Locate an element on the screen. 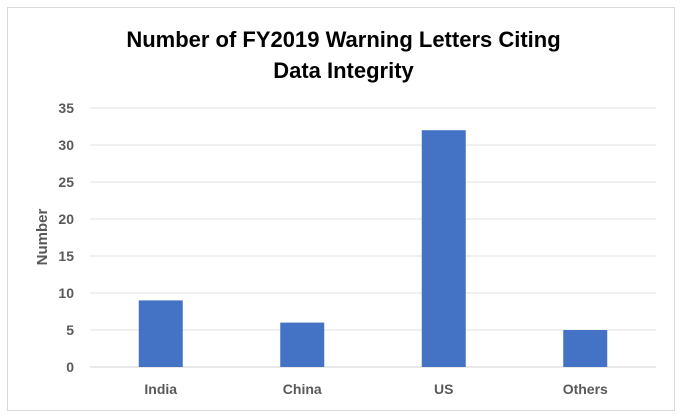  bar-india is located at coordinates (160, 333).